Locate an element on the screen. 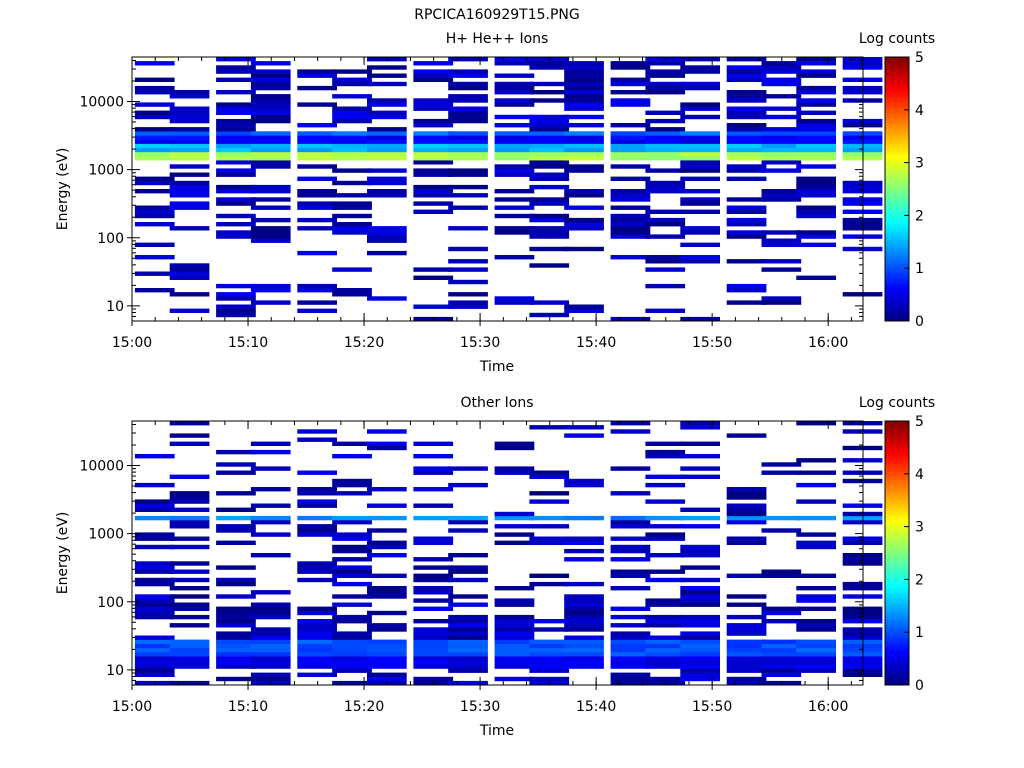  colorbar-tick-label: 1 is located at coordinates (919, 633).